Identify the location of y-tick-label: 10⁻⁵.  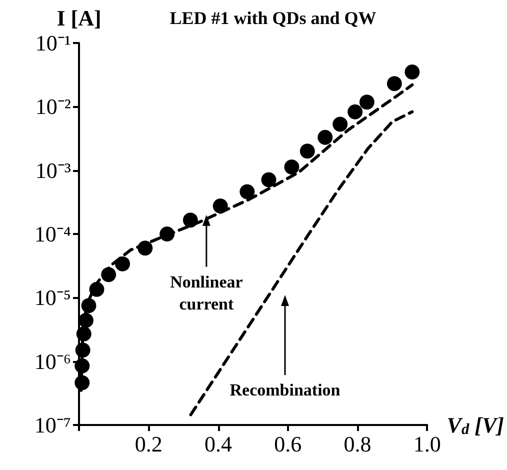
(52, 297).